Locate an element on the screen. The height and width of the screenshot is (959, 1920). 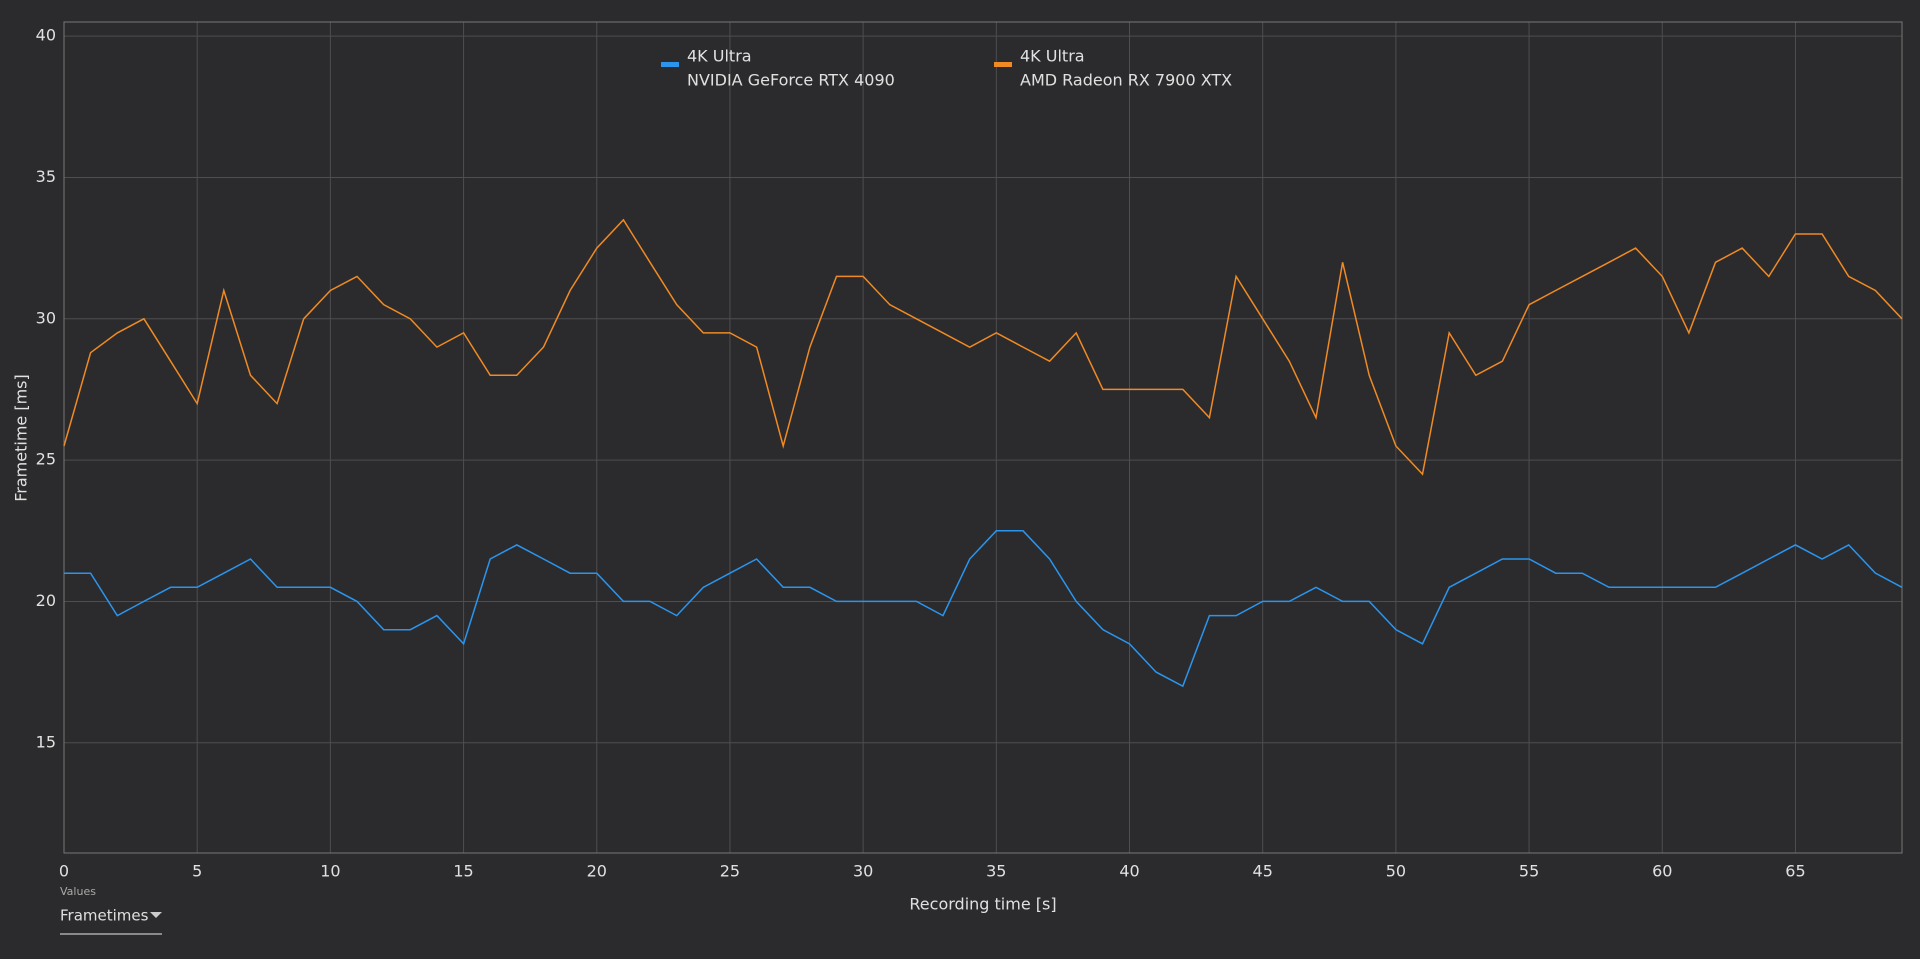
x-tick-label: 5 is located at coordinates (197, 871).